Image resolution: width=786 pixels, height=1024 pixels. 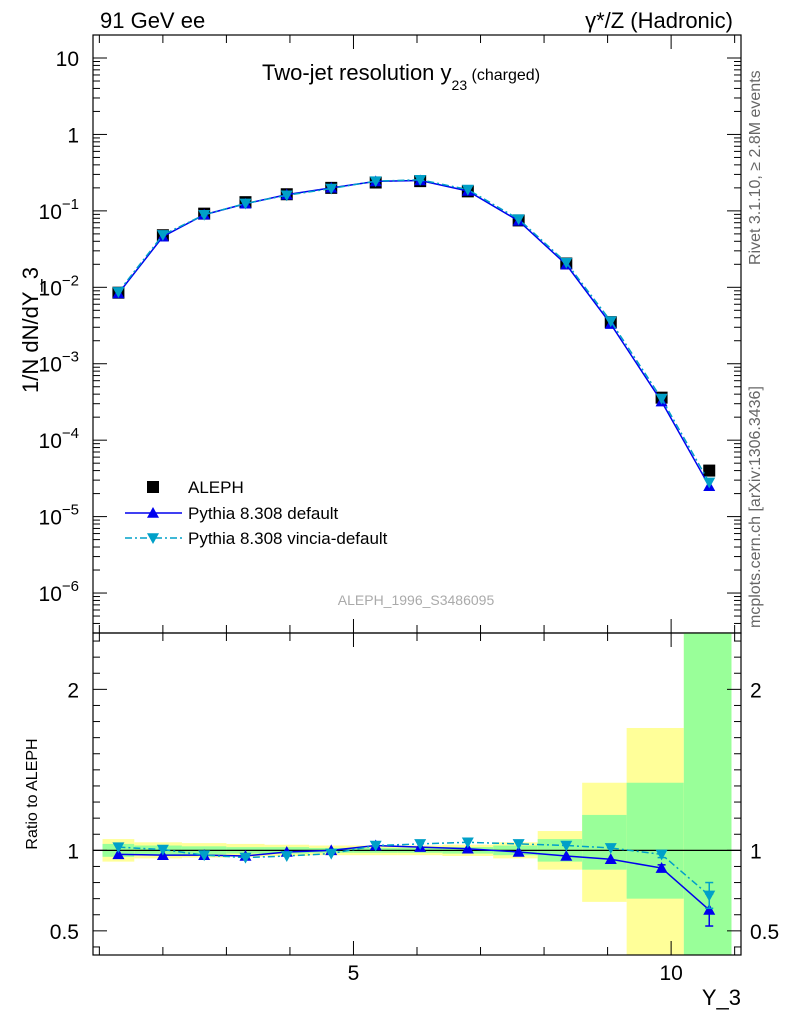 What do you see at coordinates (670, 973) in the screenshot?
I see `x-tick-label: 10` at bounding box center [670, 973].